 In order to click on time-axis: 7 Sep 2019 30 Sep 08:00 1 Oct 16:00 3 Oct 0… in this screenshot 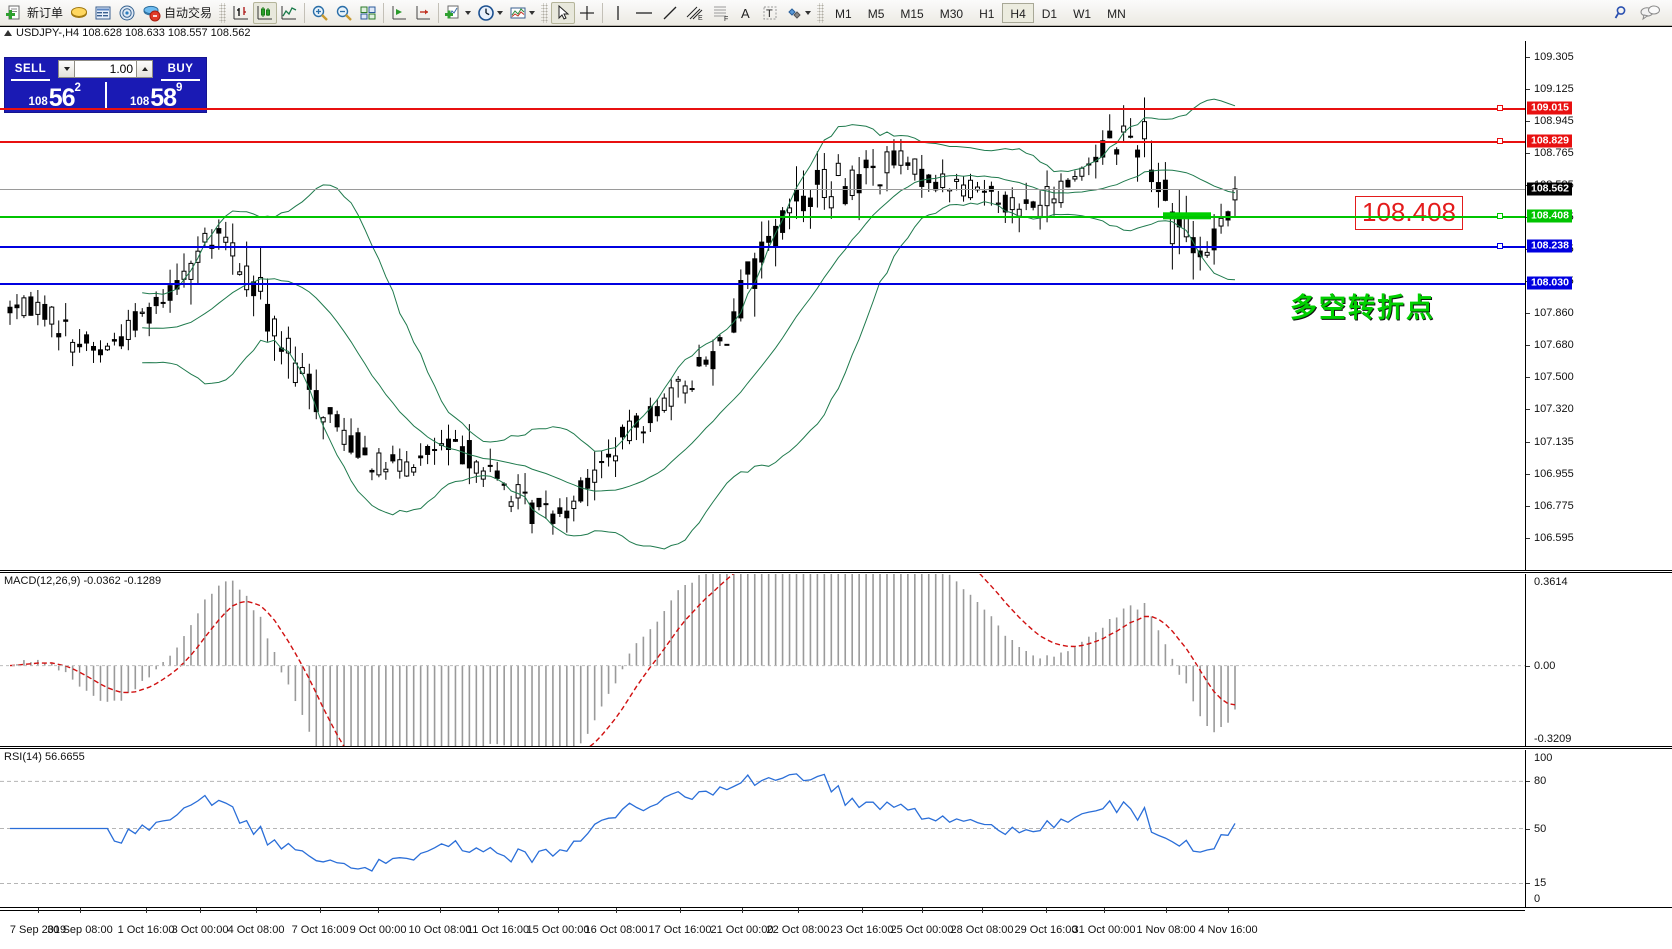, I will do `click(836, 928)`.